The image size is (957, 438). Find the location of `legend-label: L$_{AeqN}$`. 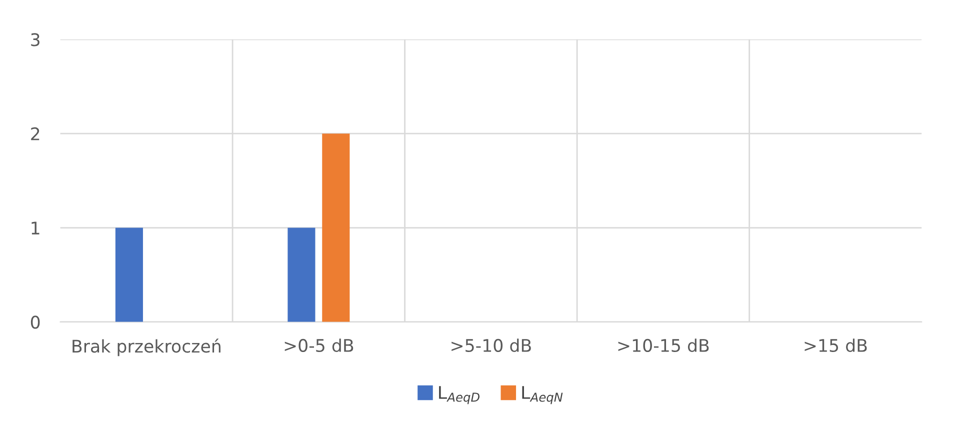

legend-label: L$_{AeqN}$ is located at coordinates (542, 395).